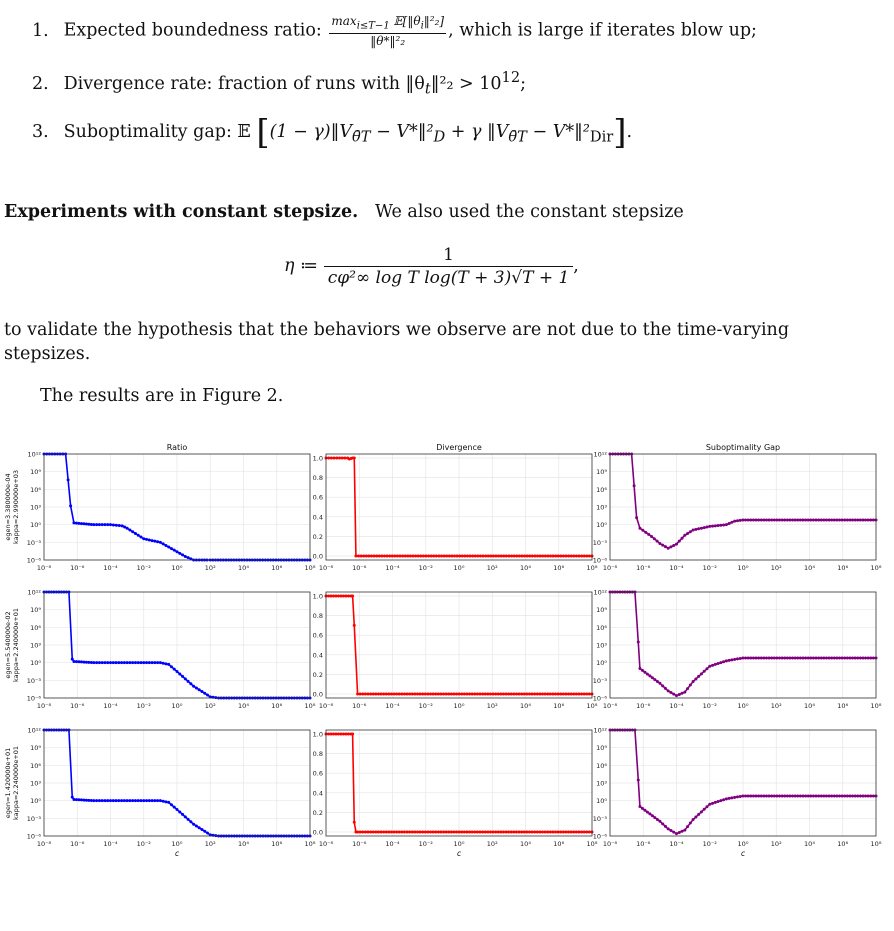  What do you see at coordinates (459, 645) in the screenshot?
I see `axes-frame` at bounding box center [459, 645].